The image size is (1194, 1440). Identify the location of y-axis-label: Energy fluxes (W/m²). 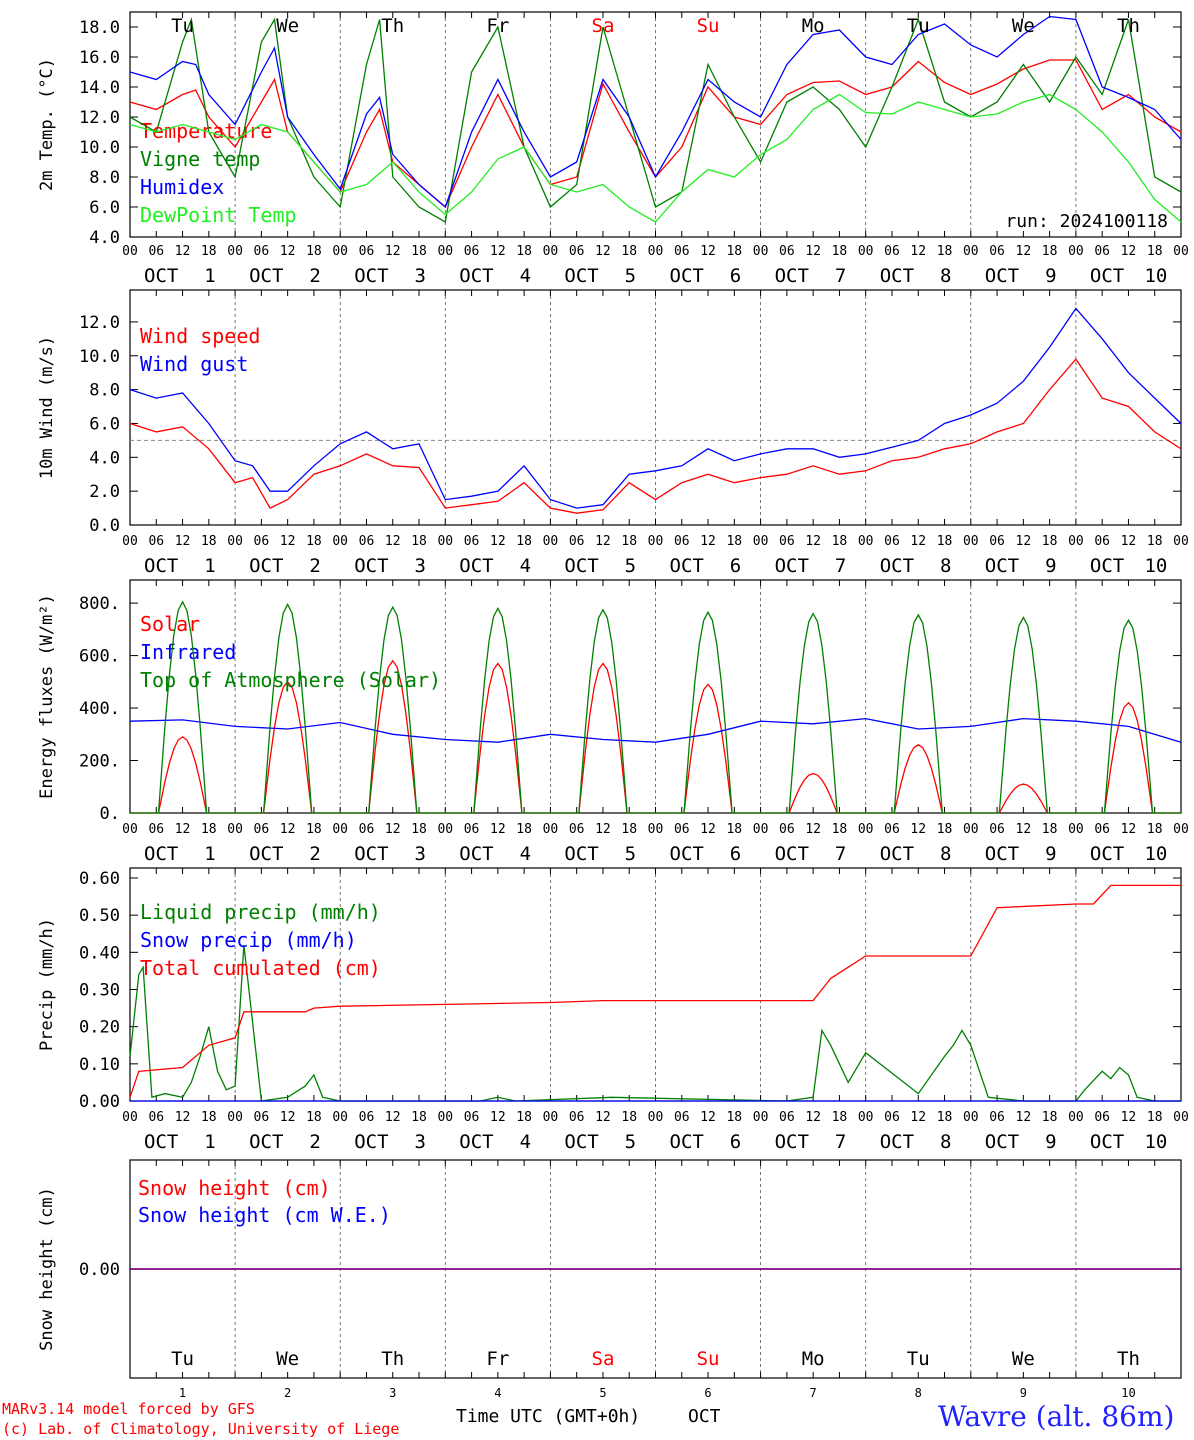
(47, 696).